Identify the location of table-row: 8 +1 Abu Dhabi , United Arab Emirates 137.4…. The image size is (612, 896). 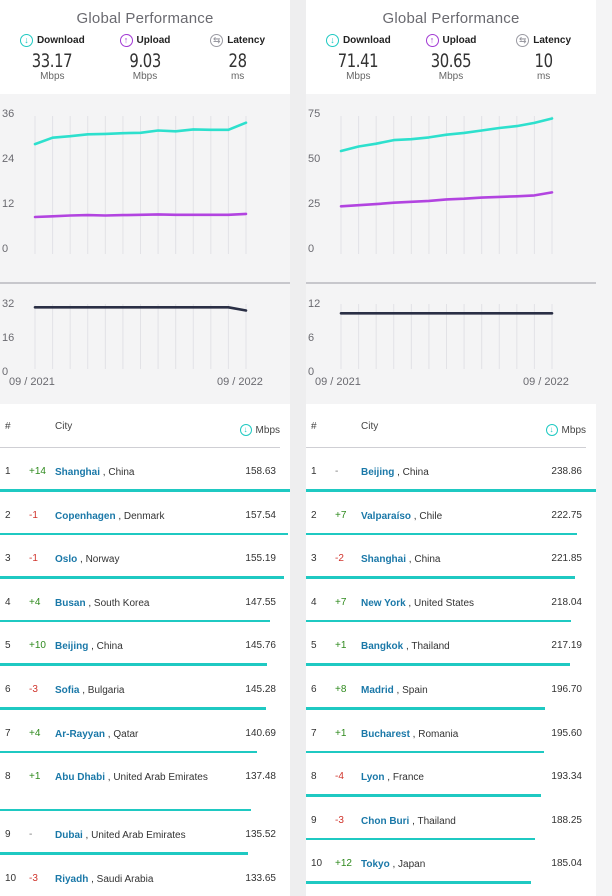
(145, 782).